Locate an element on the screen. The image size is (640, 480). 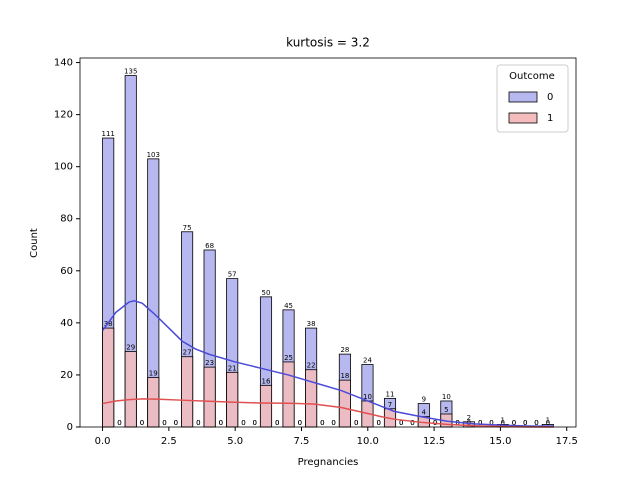
value-label: 103 is located at coordinates (153, 155).